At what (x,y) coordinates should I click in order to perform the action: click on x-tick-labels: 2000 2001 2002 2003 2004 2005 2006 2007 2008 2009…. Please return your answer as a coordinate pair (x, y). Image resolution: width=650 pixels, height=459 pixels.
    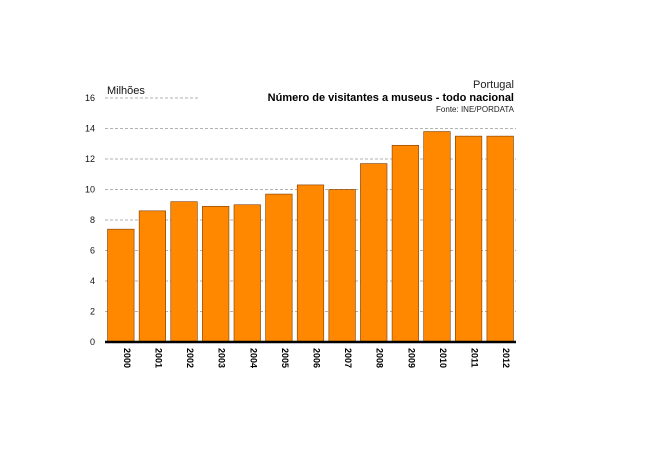
    Looking at the image, I should click on (316, 358).